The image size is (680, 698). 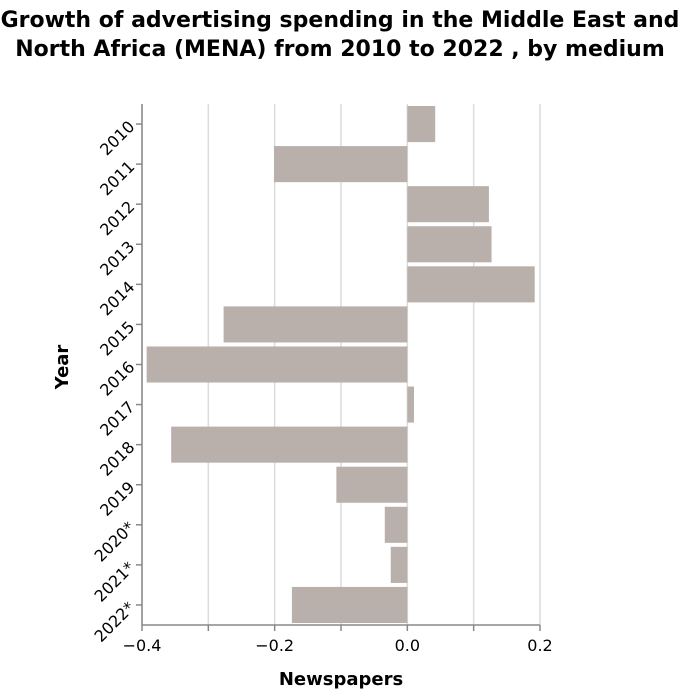 I want to click on bar-2011, so click(x=341, y=164).